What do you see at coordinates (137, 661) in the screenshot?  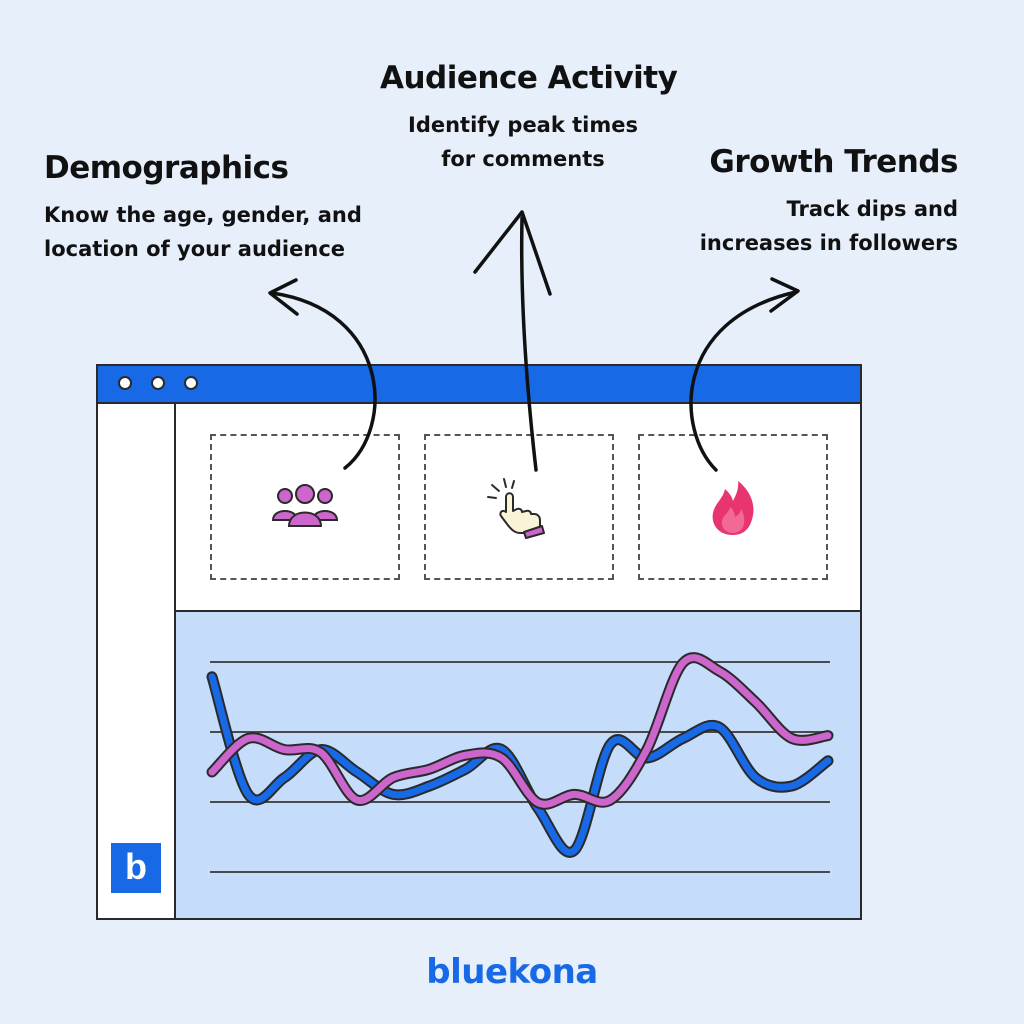 I see `sidebar: b` at bounding box center [137, 661].